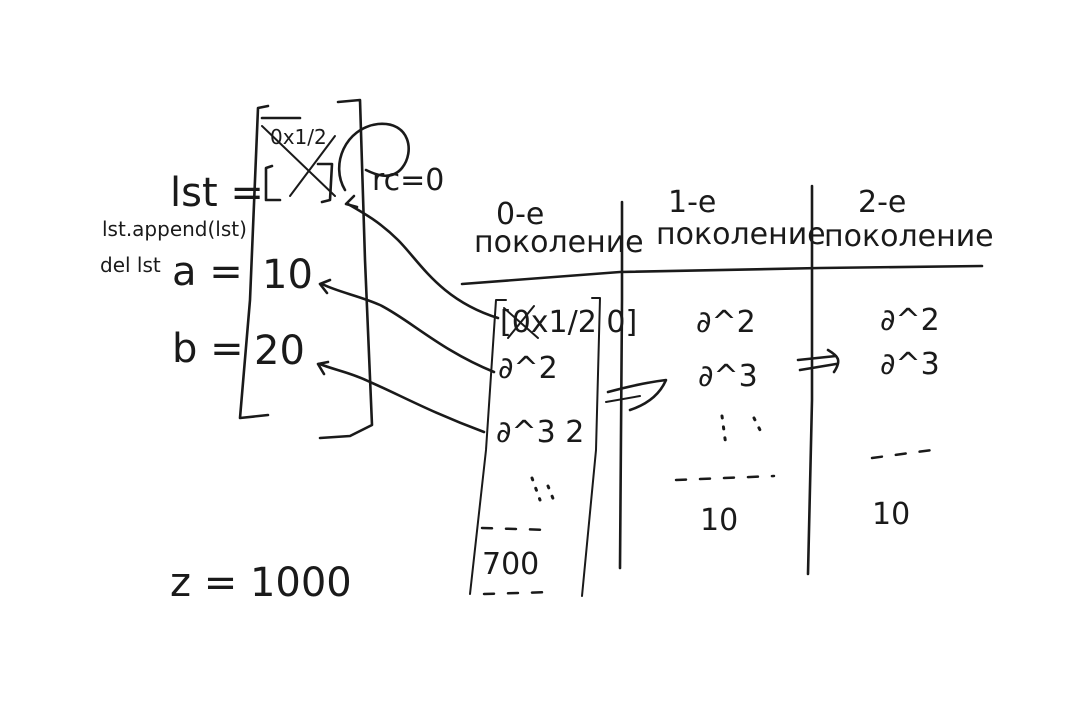  I want to click on col2-header-line1: 2-e, so click(882, 202).